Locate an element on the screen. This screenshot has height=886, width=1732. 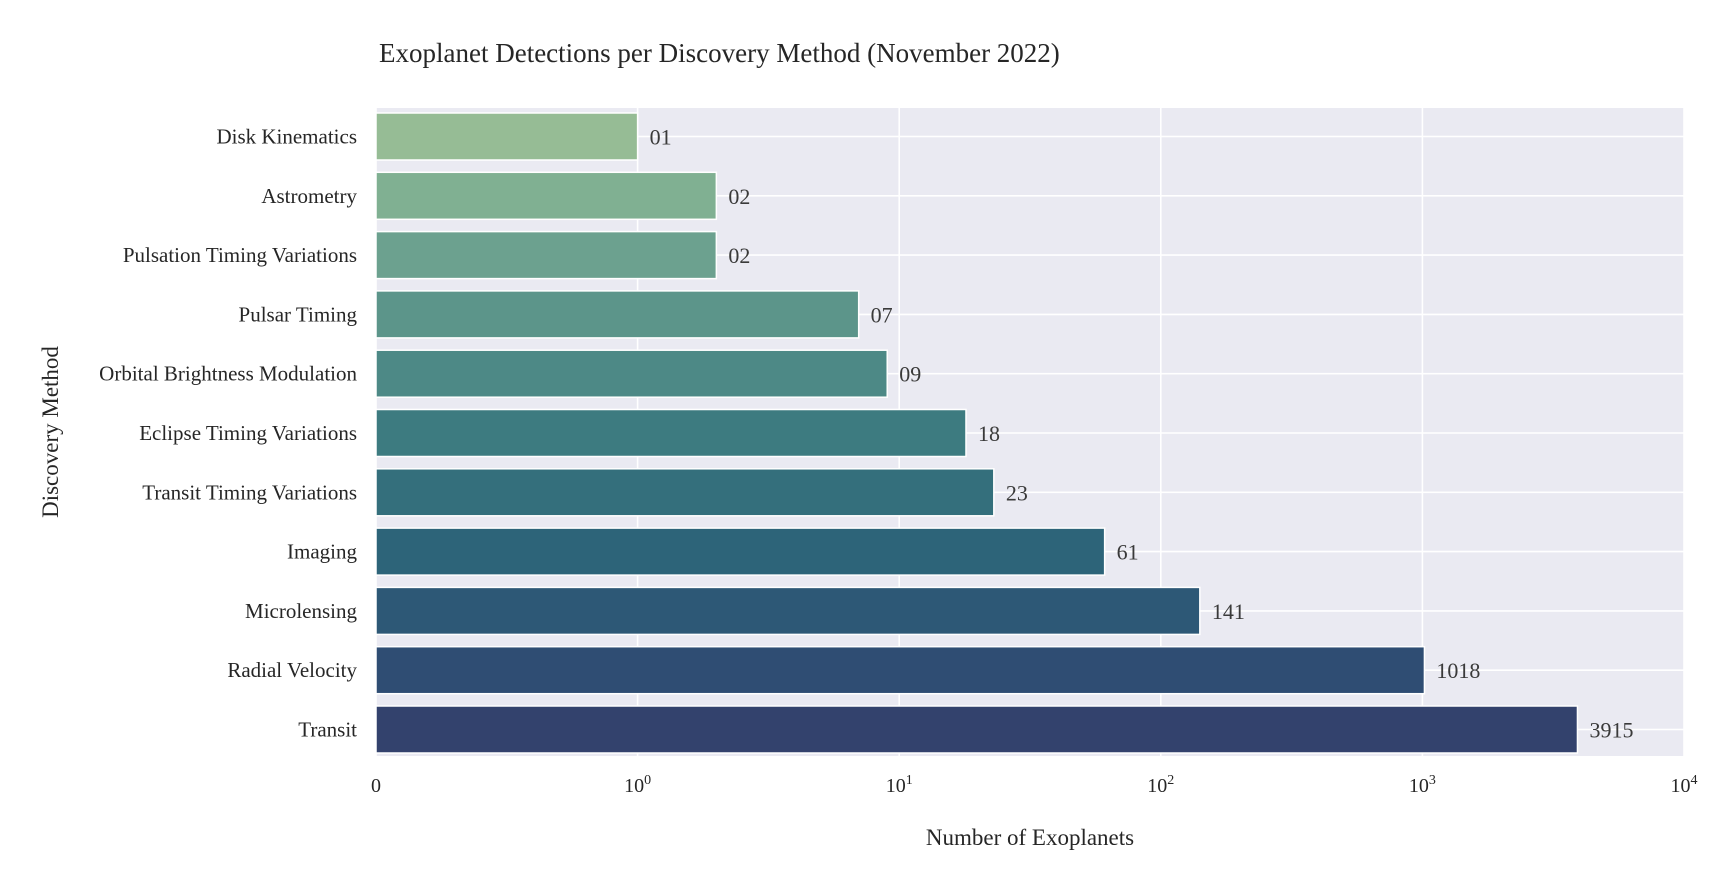
category-label: Astrometry is located at coordinates (309, 196).